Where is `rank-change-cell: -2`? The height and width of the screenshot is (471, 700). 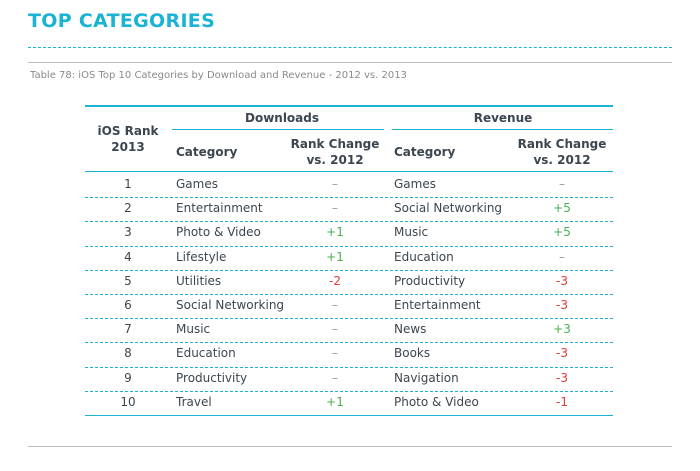 rank-change-cell: -2 is located at coordinates (335, 280).